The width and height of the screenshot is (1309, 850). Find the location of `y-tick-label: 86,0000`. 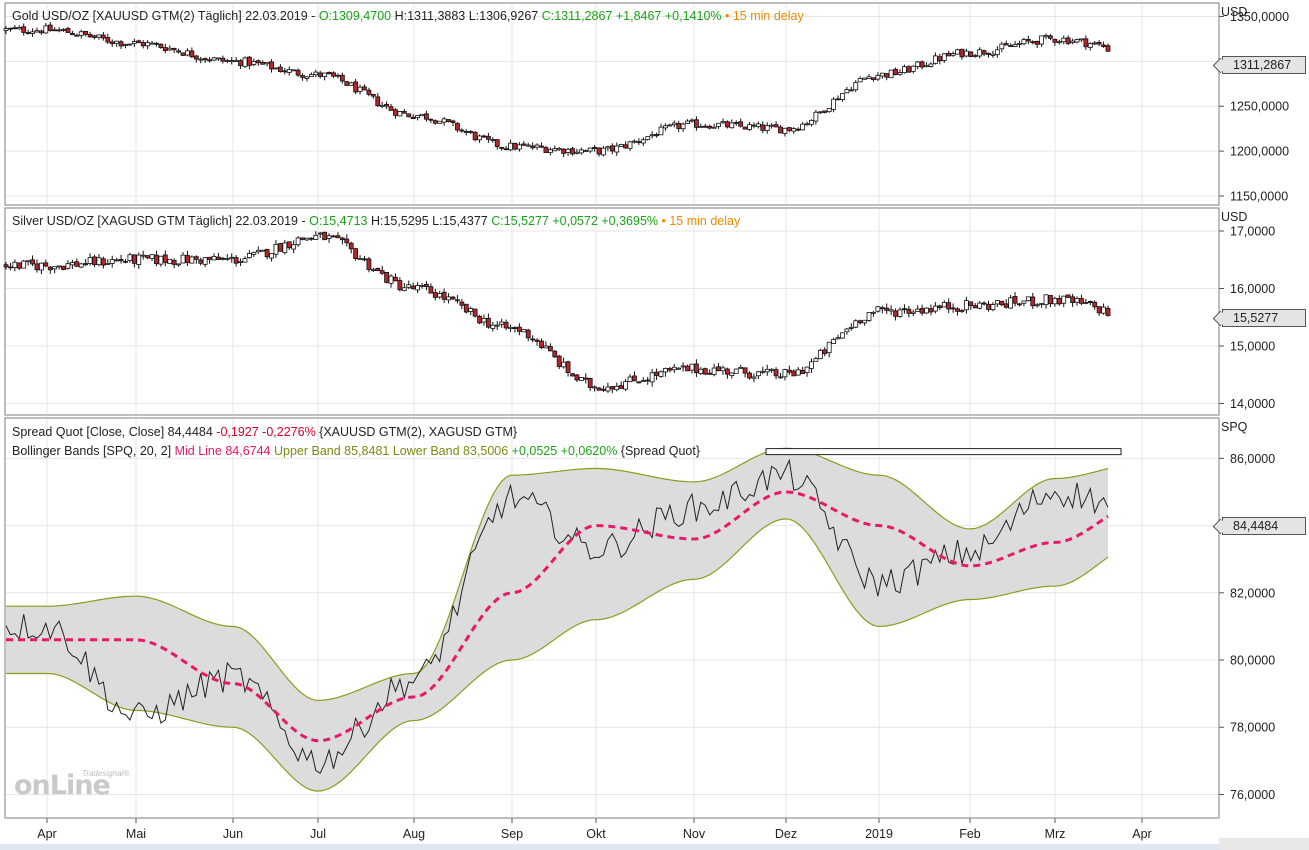

y-tick-label: 86,0000 is located at coordinates (1252, 459).